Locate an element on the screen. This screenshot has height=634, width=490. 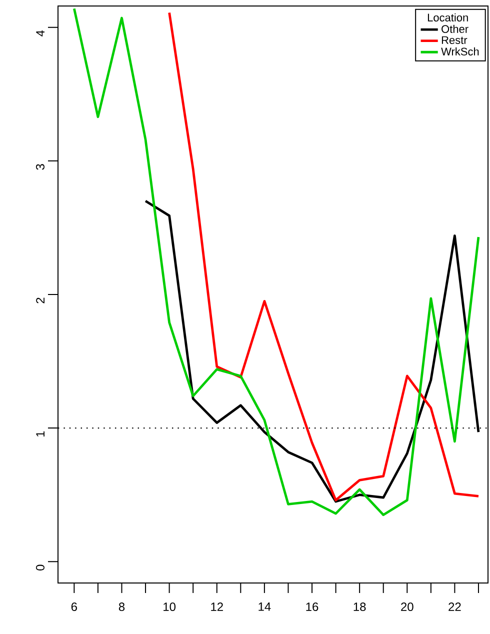
x-tick-label: 20 is located at coordinates (407, 607).